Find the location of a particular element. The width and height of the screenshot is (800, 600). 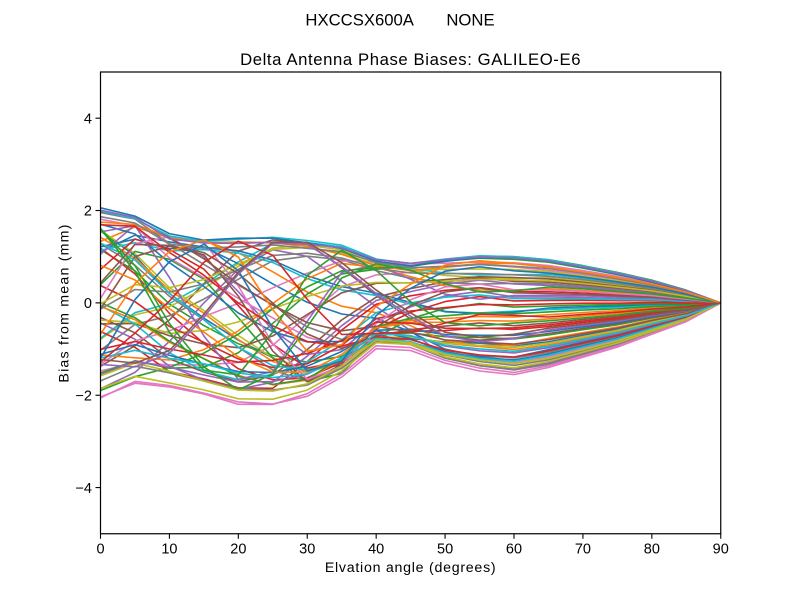

svg-text: 60 is located at coordinates (514, 549).